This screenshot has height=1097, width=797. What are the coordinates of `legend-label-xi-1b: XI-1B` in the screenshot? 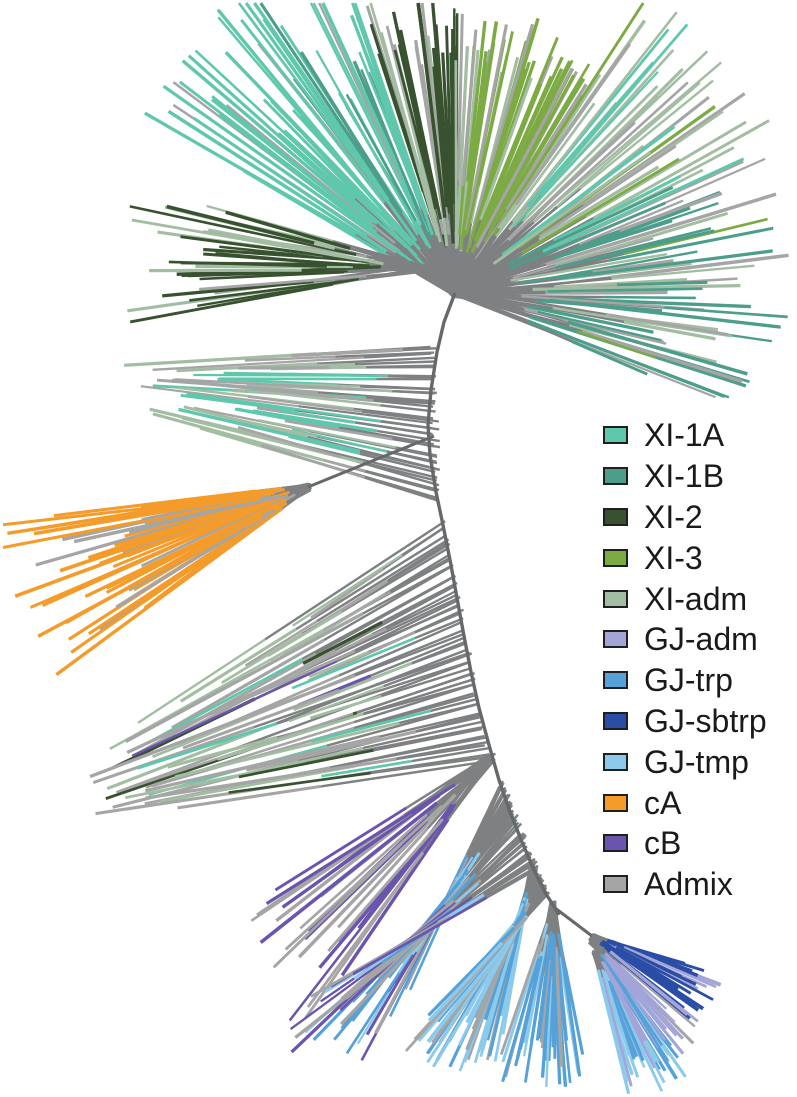 It's located at (684, 476).